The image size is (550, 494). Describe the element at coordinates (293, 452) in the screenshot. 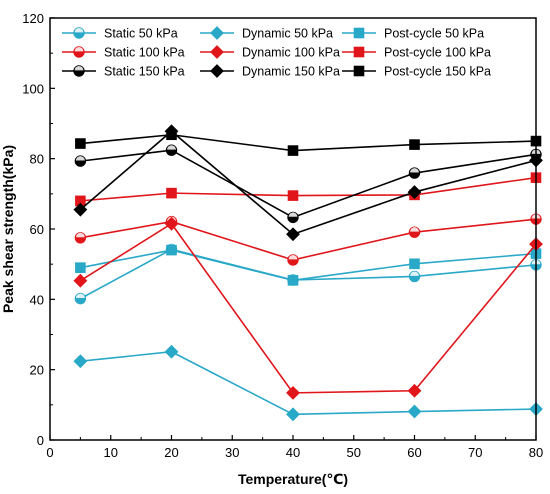

I see `x-tick-label-4: 40` at that location.